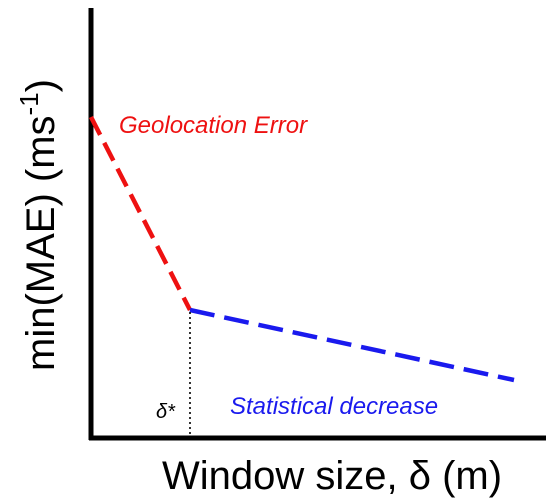 This screenshot has width=548, height=501. Describe the element at coordinates (352, 345) in the screenshot. I see `statistical-decrease-line` at that location.